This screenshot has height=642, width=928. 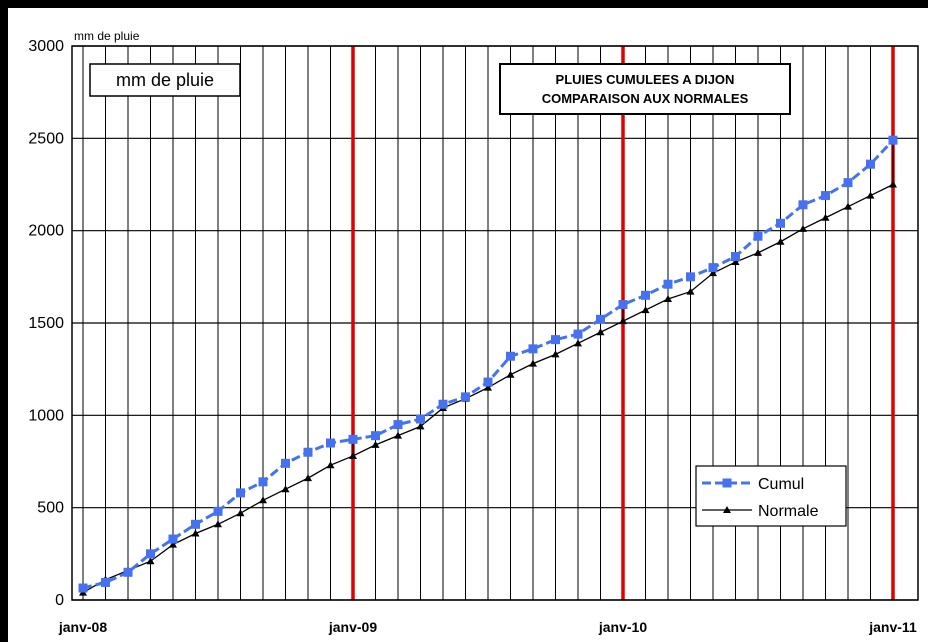 I want to click on unit-box, so click(x=165, y=80).